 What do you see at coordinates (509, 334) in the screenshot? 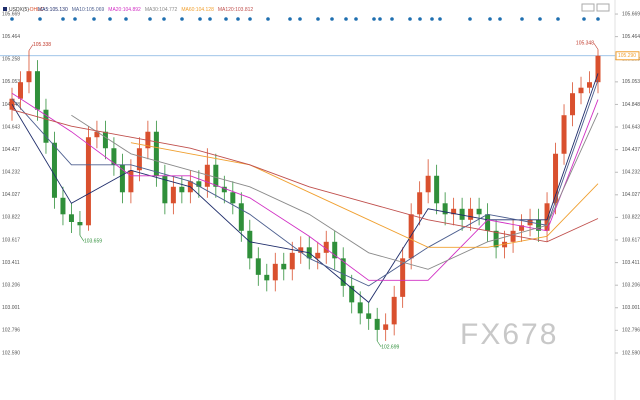
I see `watermark: FX678` at bounding box center [509, 334].